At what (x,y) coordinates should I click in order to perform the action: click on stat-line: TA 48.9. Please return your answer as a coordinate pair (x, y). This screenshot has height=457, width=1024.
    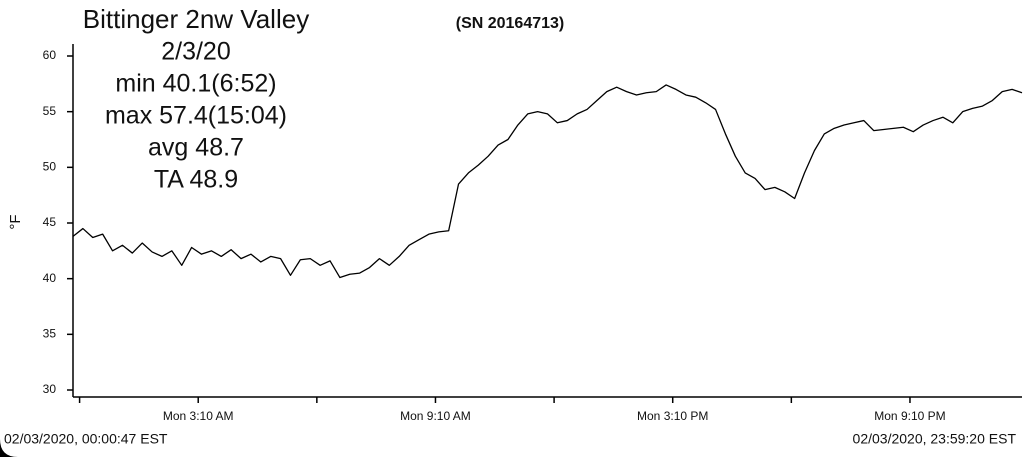
    Looking at the image, I should click on (196, 180).